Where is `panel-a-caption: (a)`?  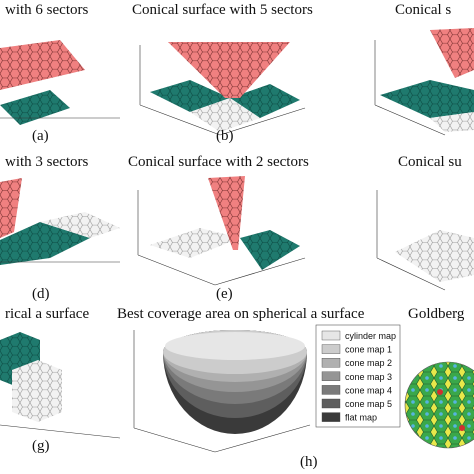
panel-a-caption: (a) is located at coordinates (40, 136).